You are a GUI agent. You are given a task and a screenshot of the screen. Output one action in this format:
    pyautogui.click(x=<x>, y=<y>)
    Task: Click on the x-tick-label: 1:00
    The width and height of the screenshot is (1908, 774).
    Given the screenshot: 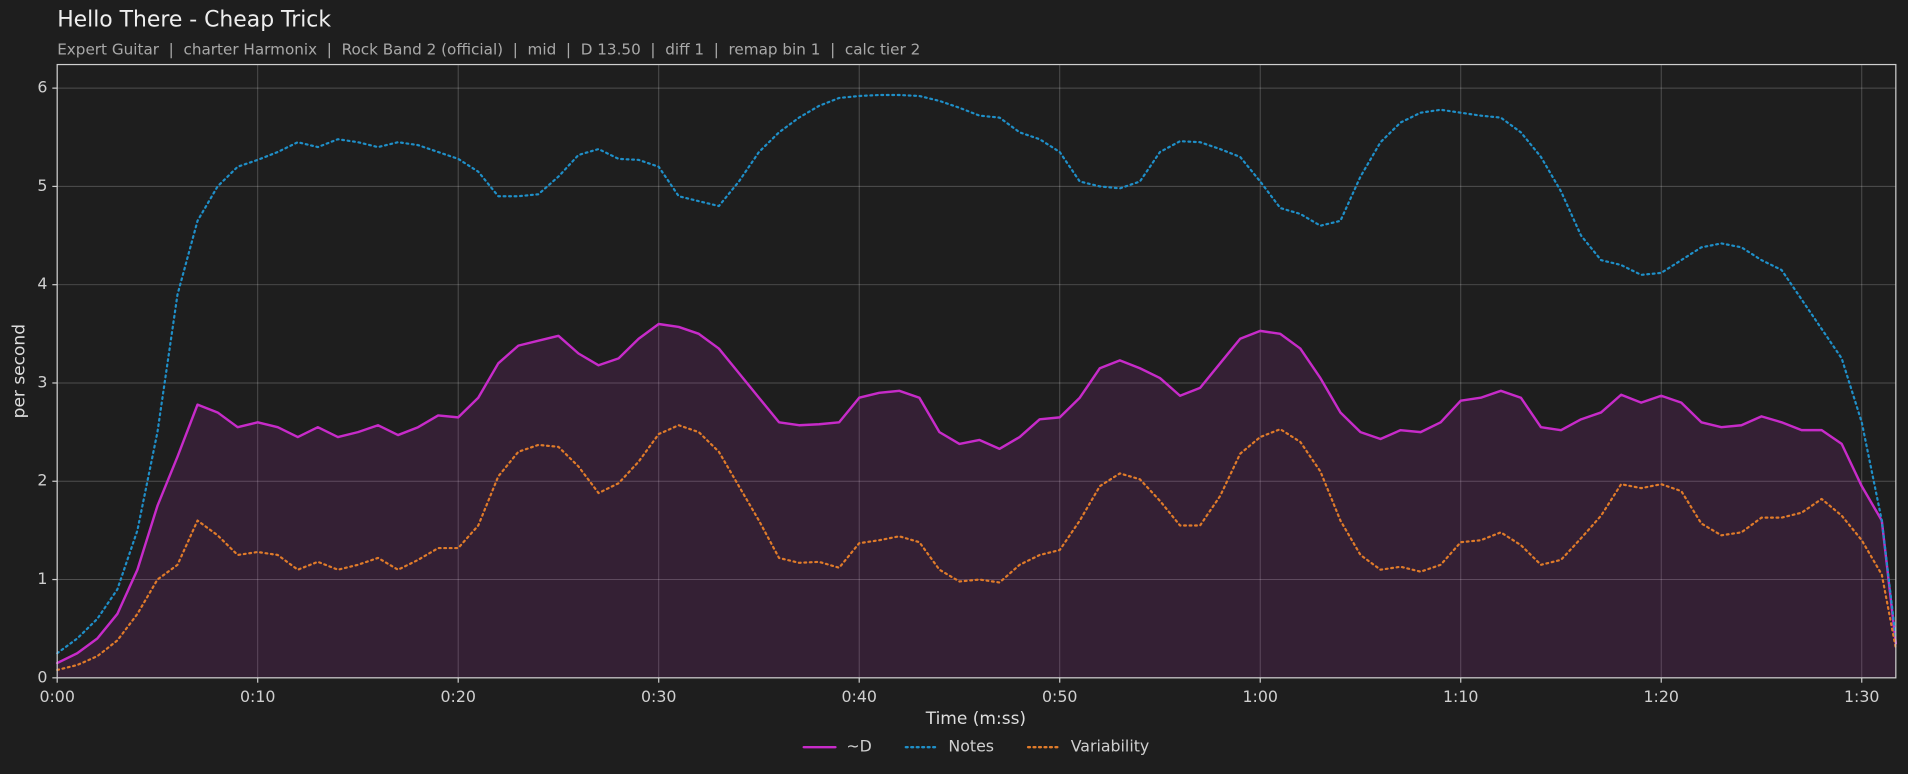 What is the action you would take?
    pyautogui.click(x=1259, y=696)
    